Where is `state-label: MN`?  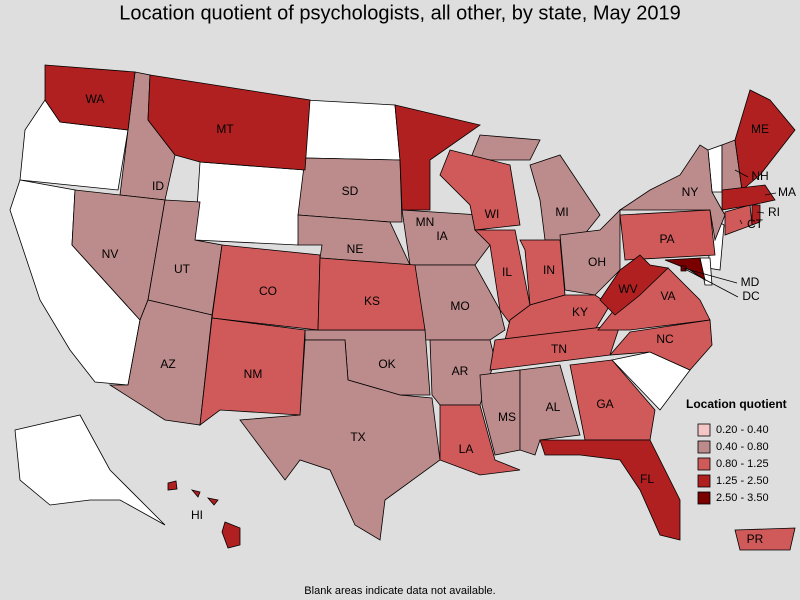 state-label: MN is located at coordinates (425, 222).